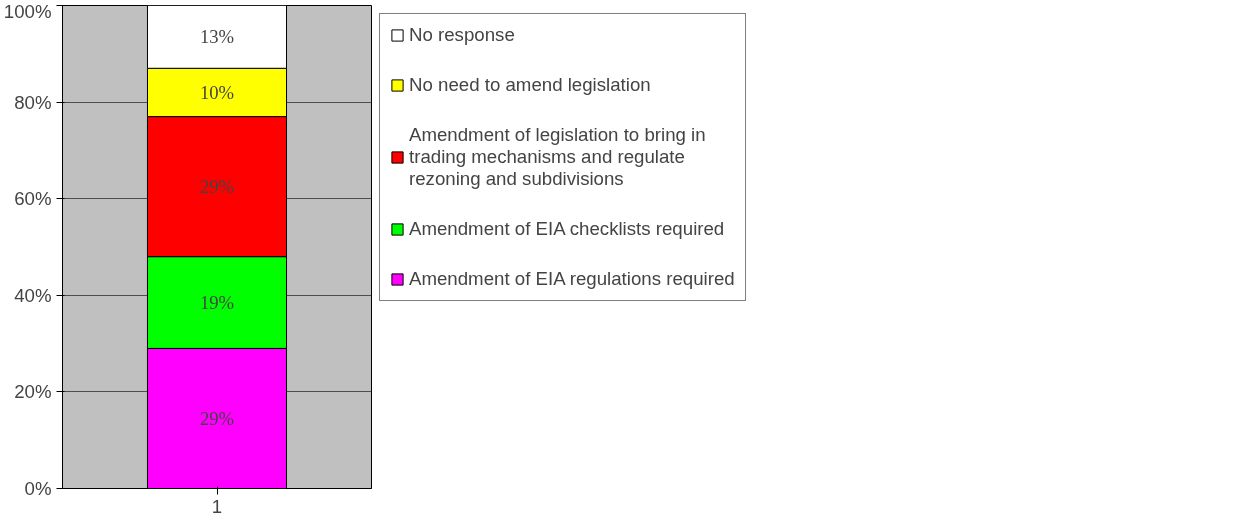 The height and width of the screenshot is (524, 1252). I want to click on y-tick-label: 40%, so click(33, 295).